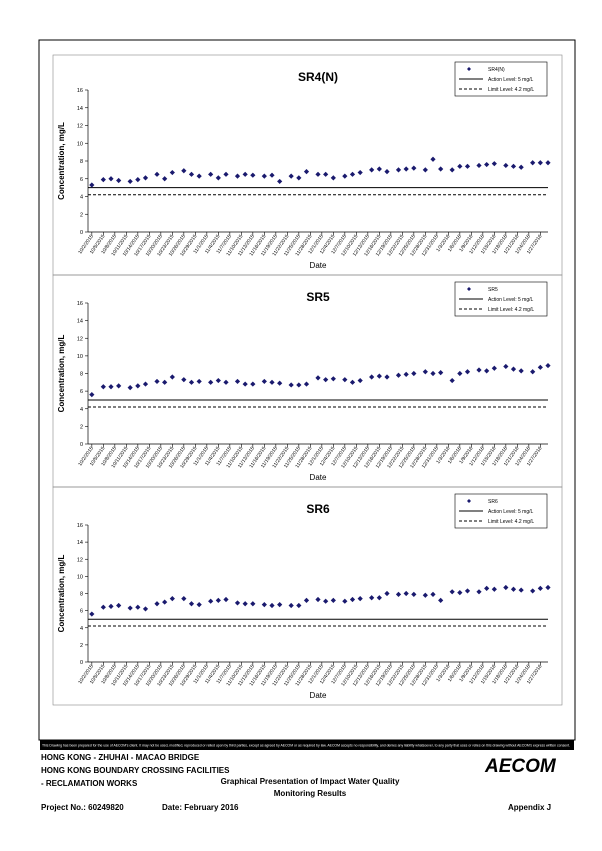 Image resolution: width=602 pixels, height=851 pixels. I want to click on logo: AECOM, so click(520, 766).